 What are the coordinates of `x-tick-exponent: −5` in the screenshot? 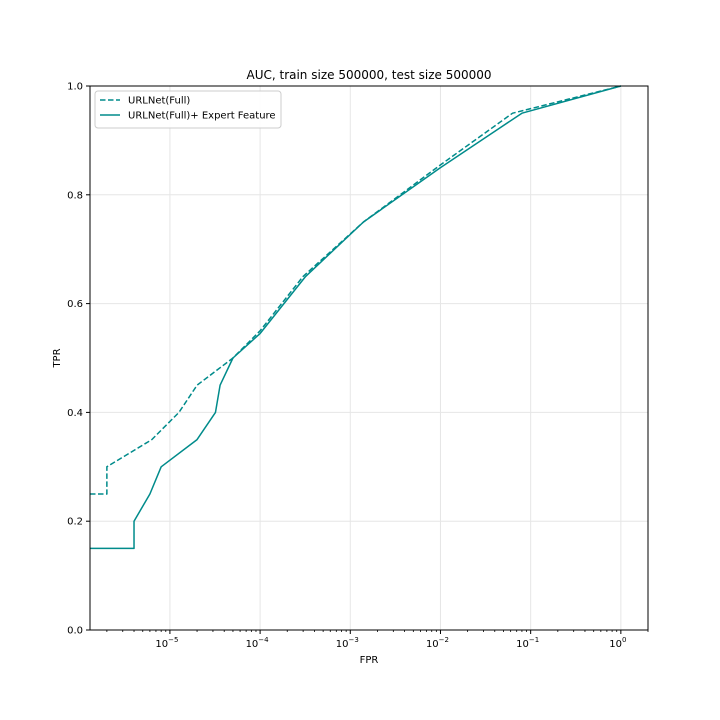 It's located at (173, 640).